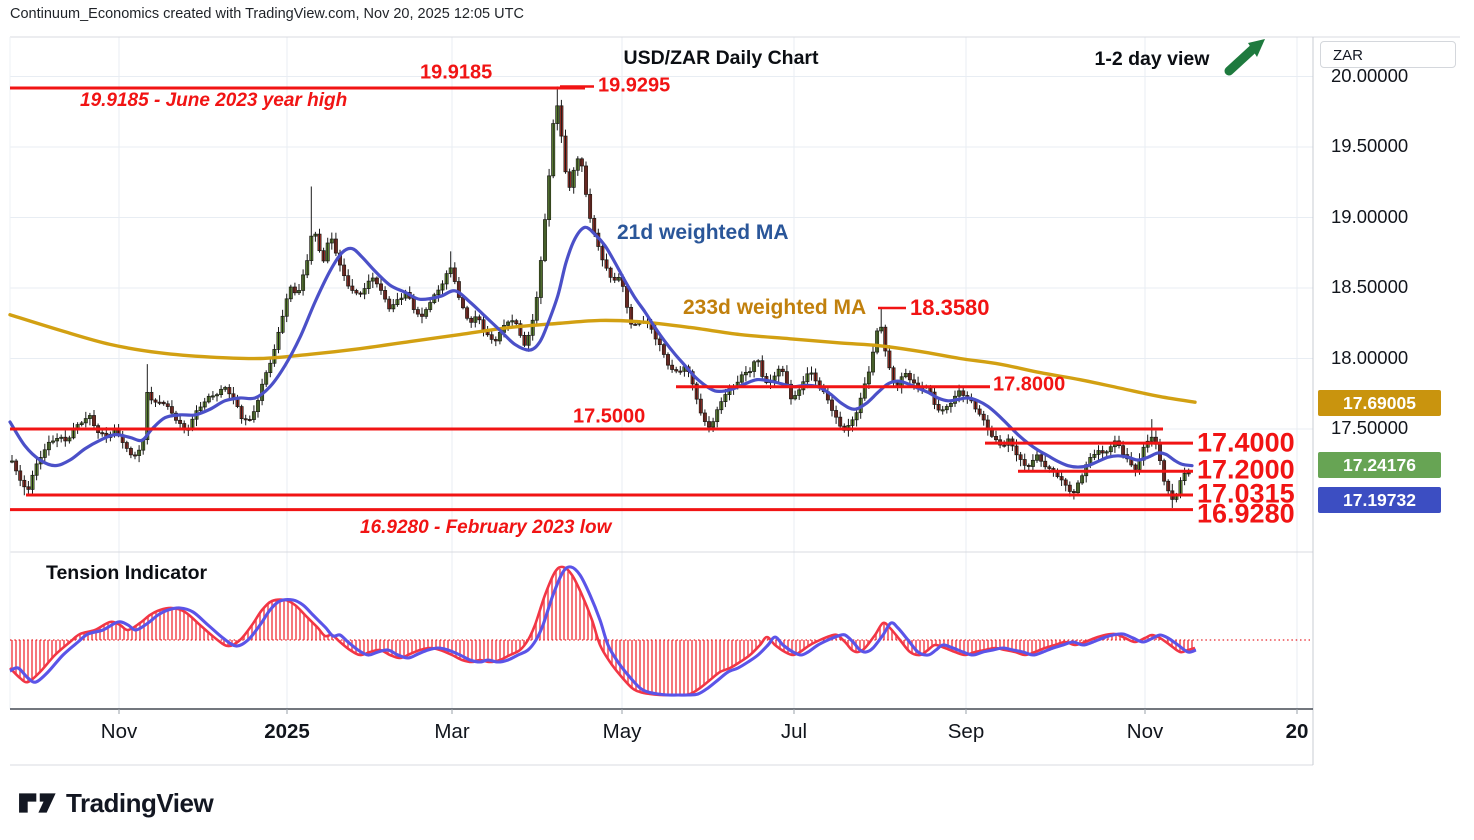  What do you see at coordinates (703, 232) in the screenshot?
I see `ma-label: 21d weighted MA` at bounding box center [703, 232].